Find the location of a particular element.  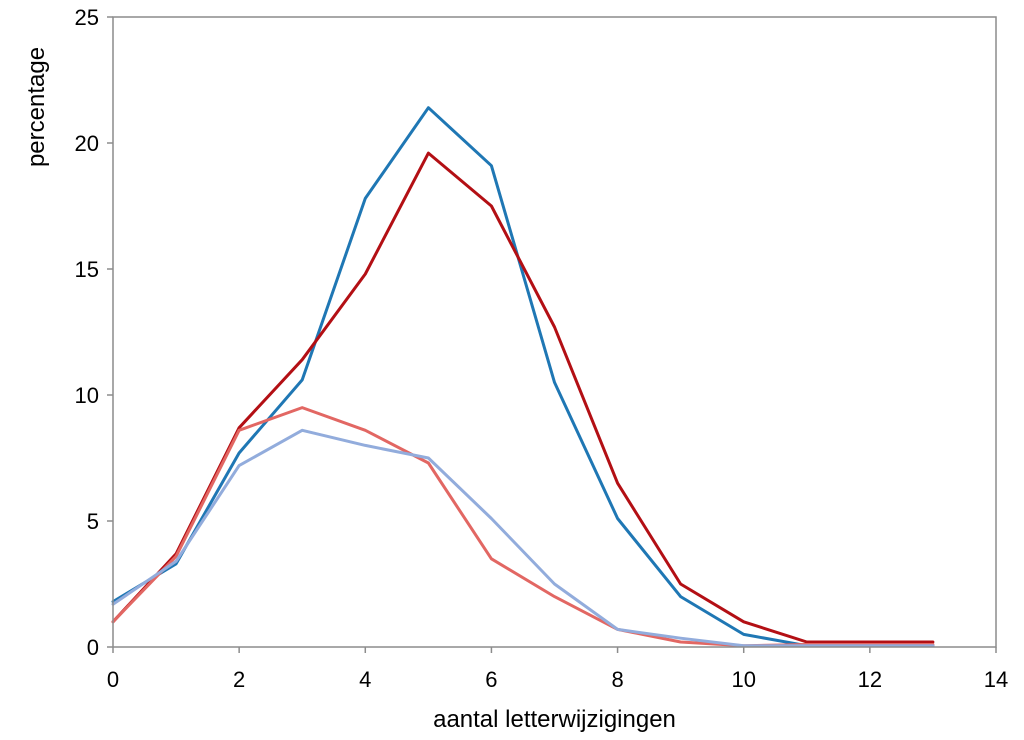

x-tick-label: 4 is located at coordinates (365, 679).